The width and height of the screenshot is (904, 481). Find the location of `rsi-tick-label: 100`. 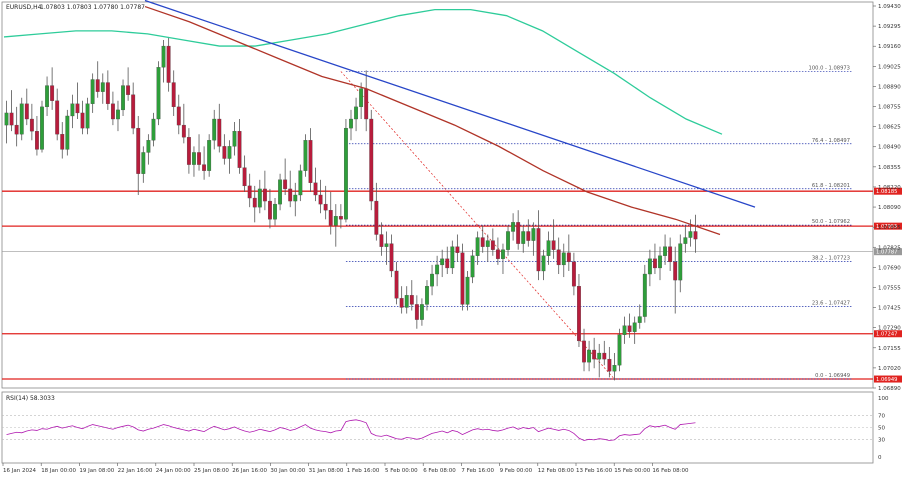

rsi-tick-label: 100 is located at coordinates (883, 399).